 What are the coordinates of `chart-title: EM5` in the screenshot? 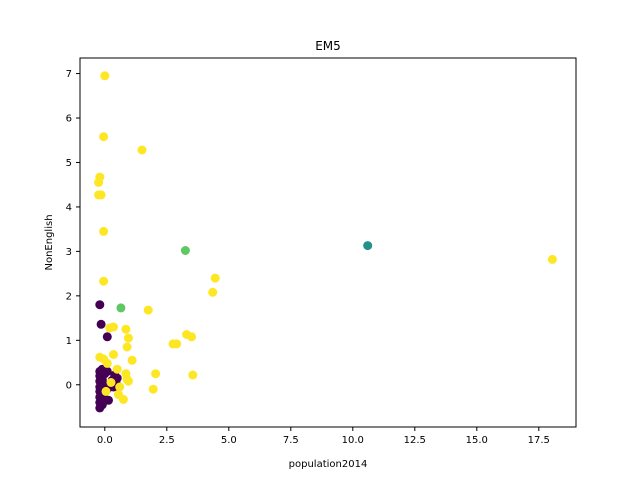 It's located at (328, 46).